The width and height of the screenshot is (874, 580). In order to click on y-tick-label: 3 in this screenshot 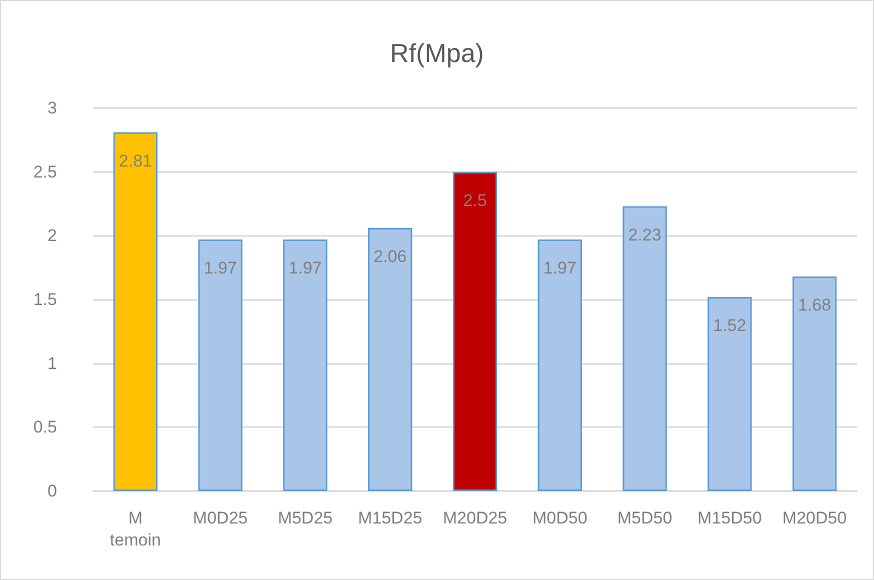, I will do `click(52, 108)`.